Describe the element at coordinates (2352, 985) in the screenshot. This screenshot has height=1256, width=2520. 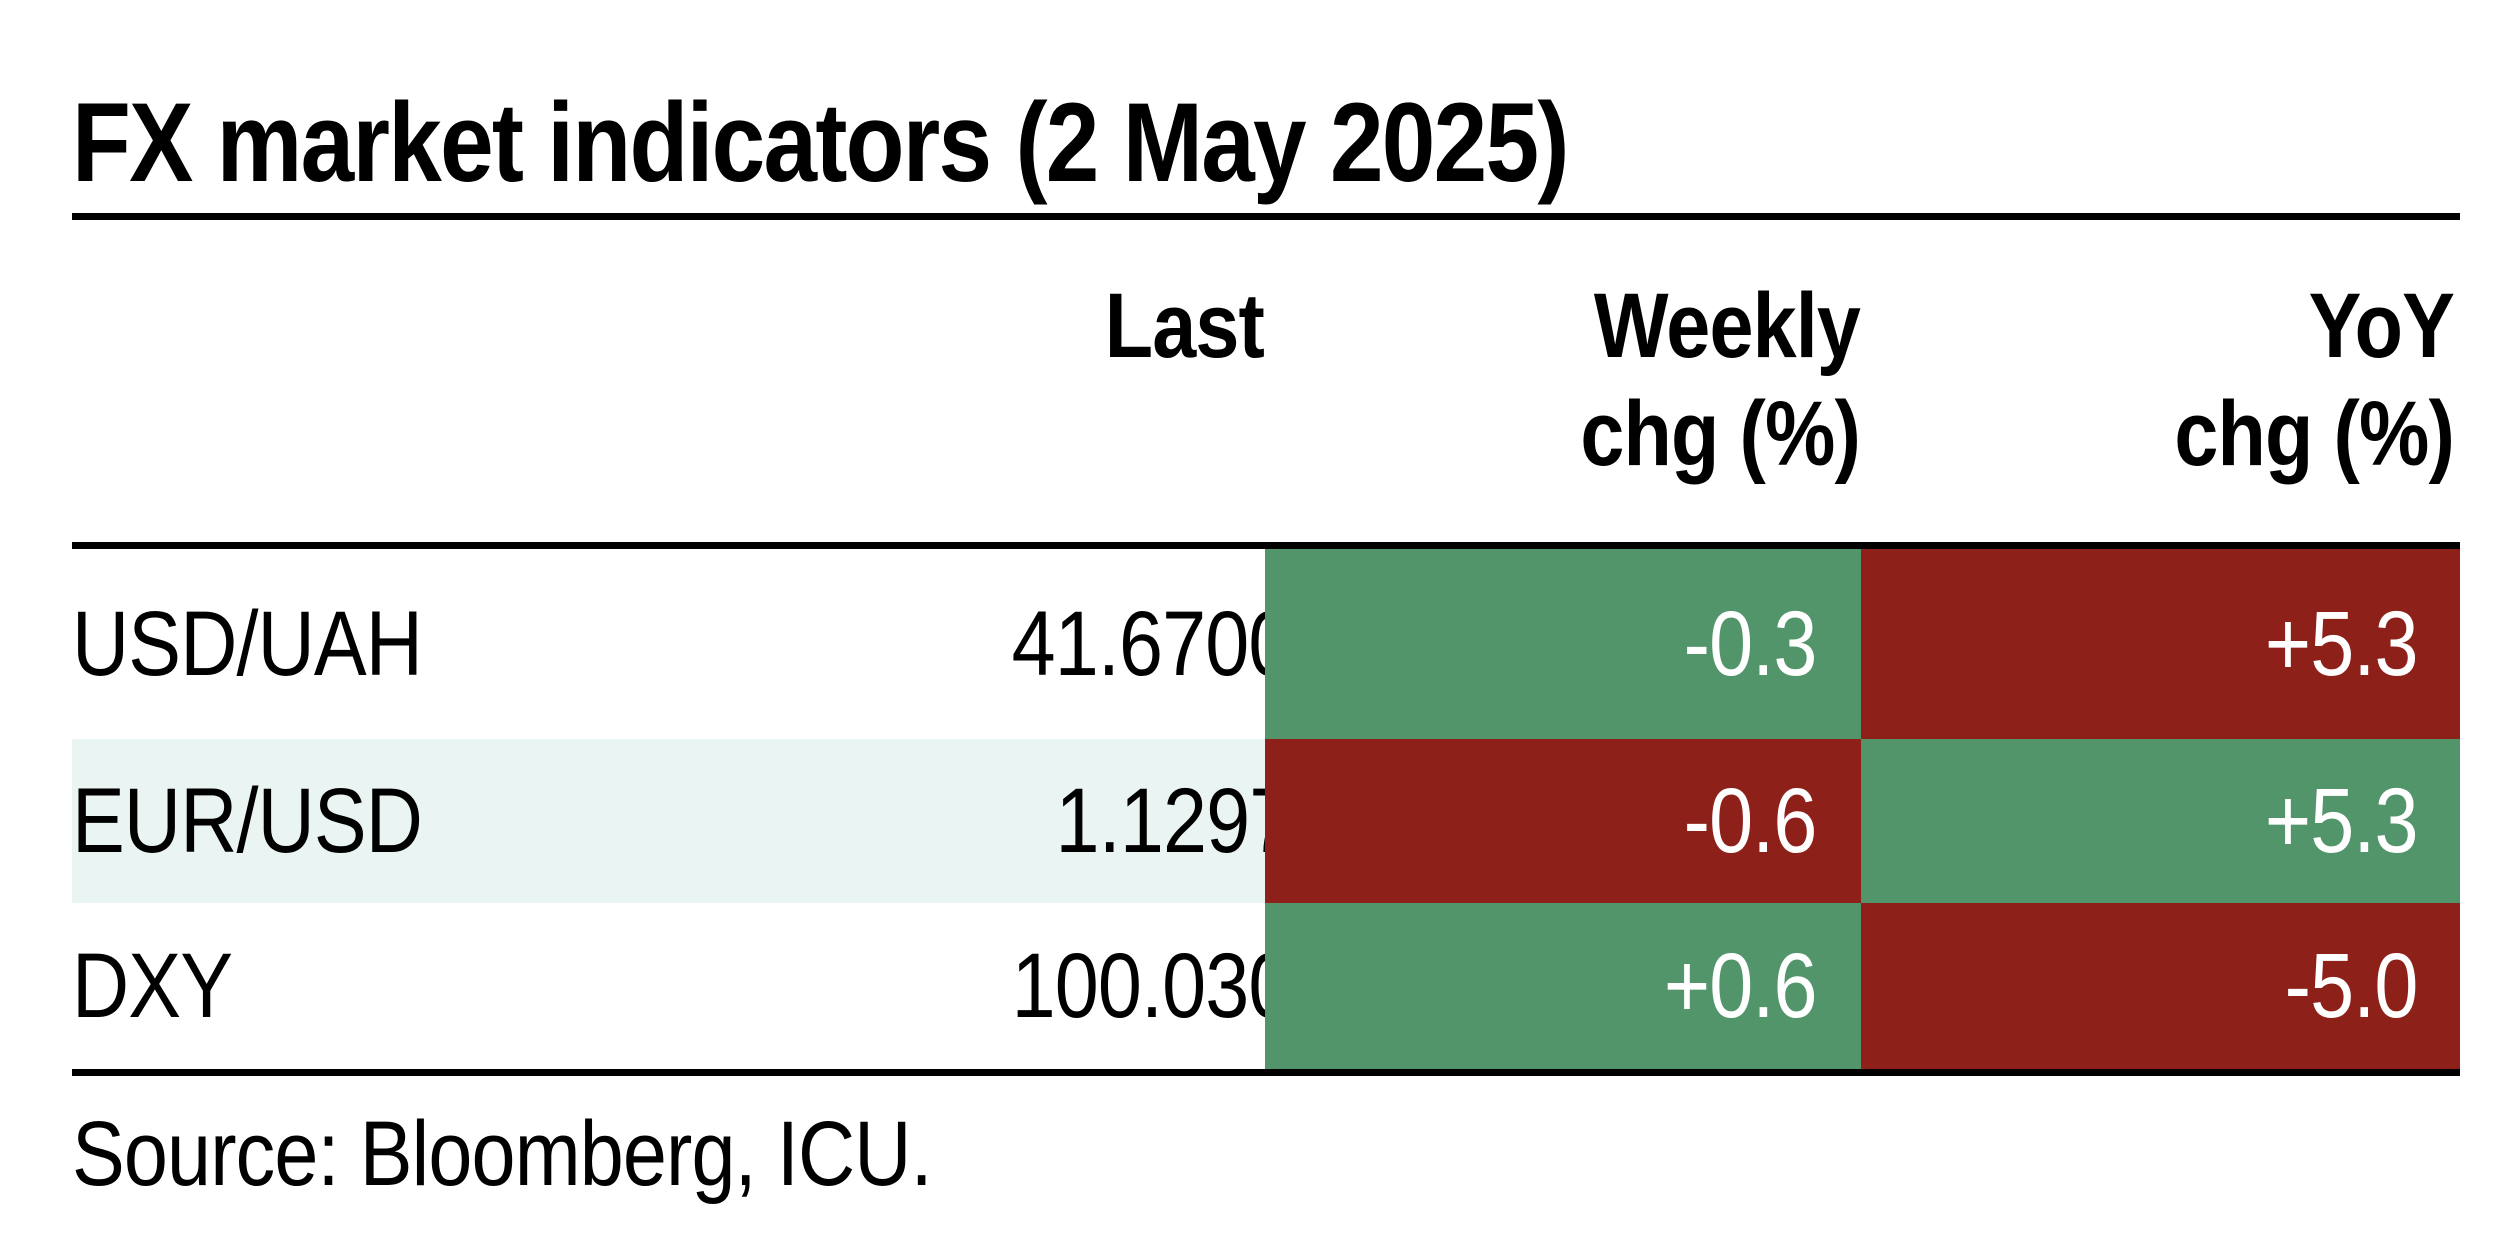
I see `yoy-change-cell-value: -5.0` at that location.